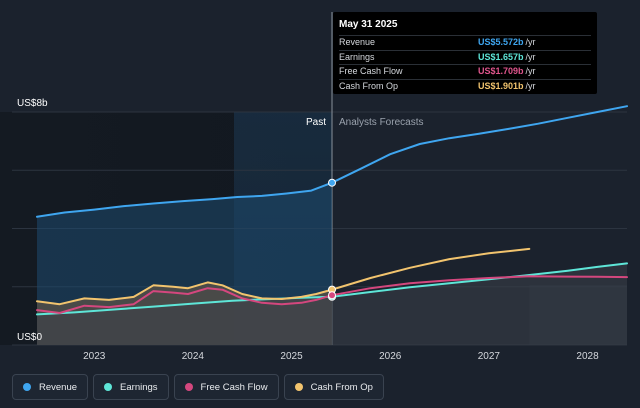  I want to click on cash-from-op-line, so click(283, 276).